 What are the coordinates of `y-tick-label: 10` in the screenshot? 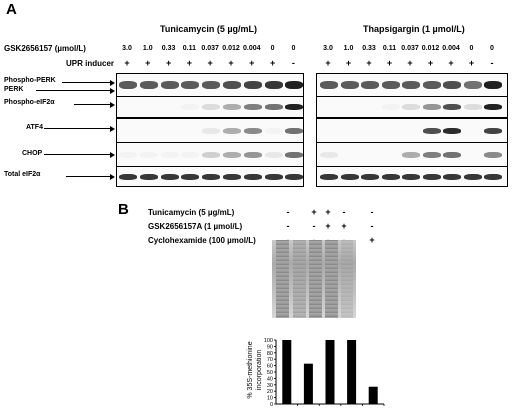 It's located at (270, 399).